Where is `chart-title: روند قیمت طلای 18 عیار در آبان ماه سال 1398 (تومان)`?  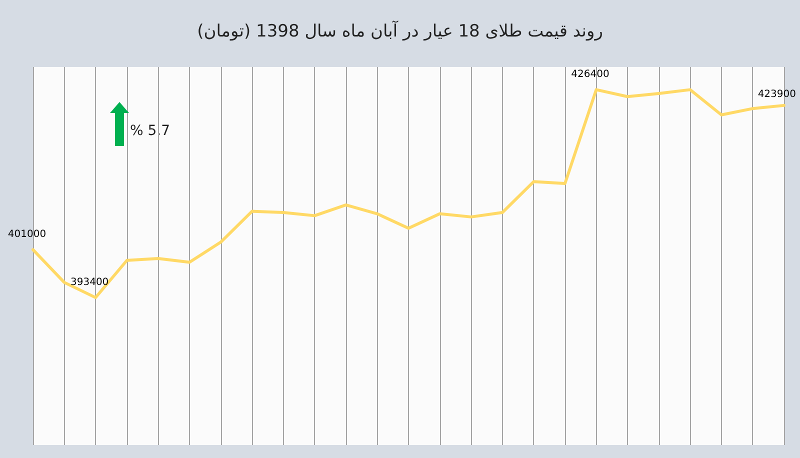
chart-title: روند قیمت طلای 18 عیار در آبان ماه سال 1398 (تومان) is located at coordinates (400, 31).